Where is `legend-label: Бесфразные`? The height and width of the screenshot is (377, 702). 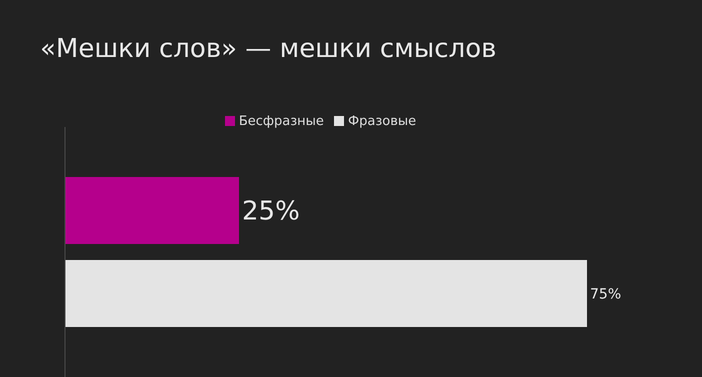
legend-label: Бесфразные is located at coordinates (281, 121).